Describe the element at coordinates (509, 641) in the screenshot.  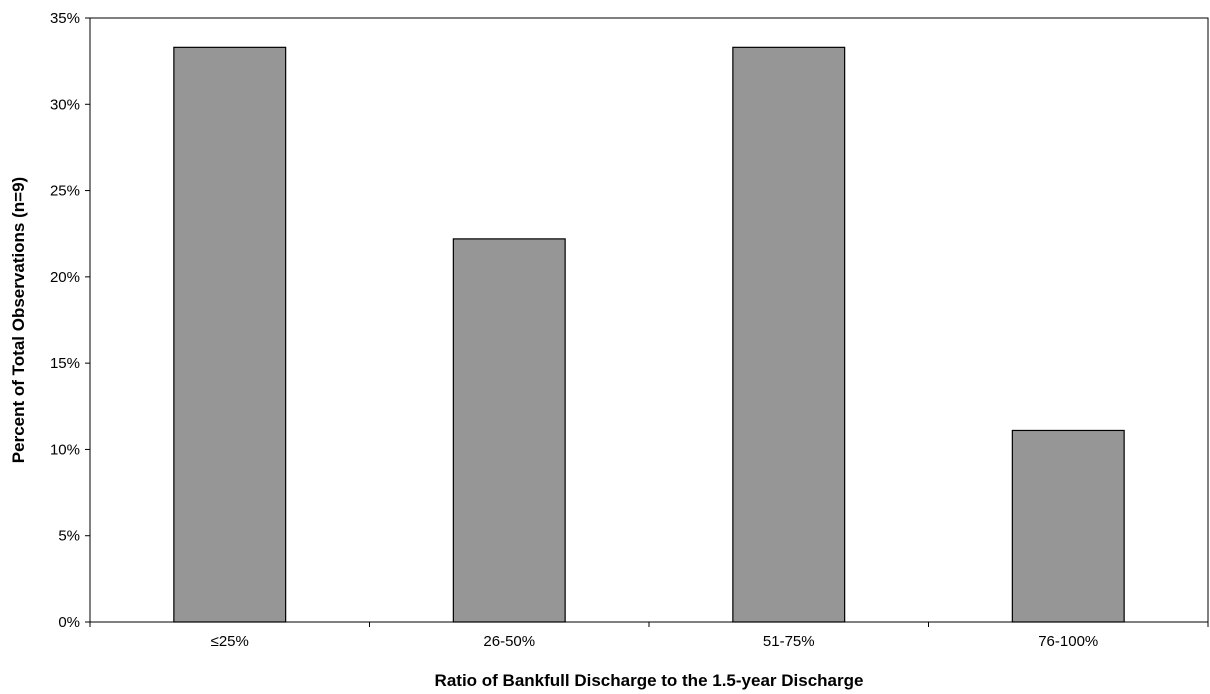
I see `x-tick-label: 26-50%` at that location.